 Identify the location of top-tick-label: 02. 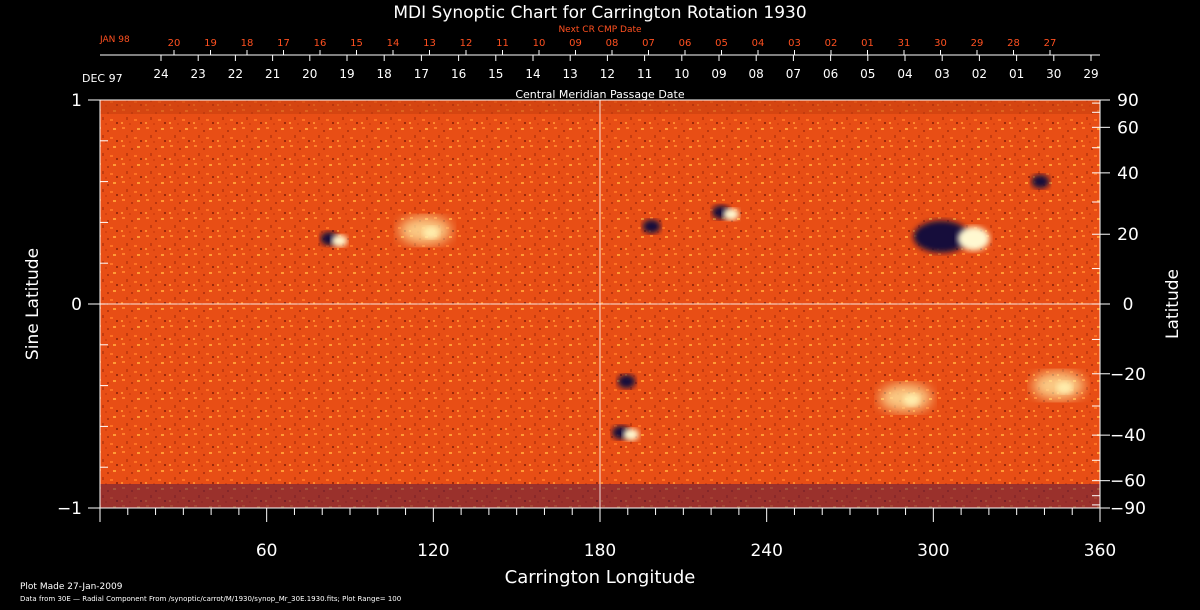
(831, 43).